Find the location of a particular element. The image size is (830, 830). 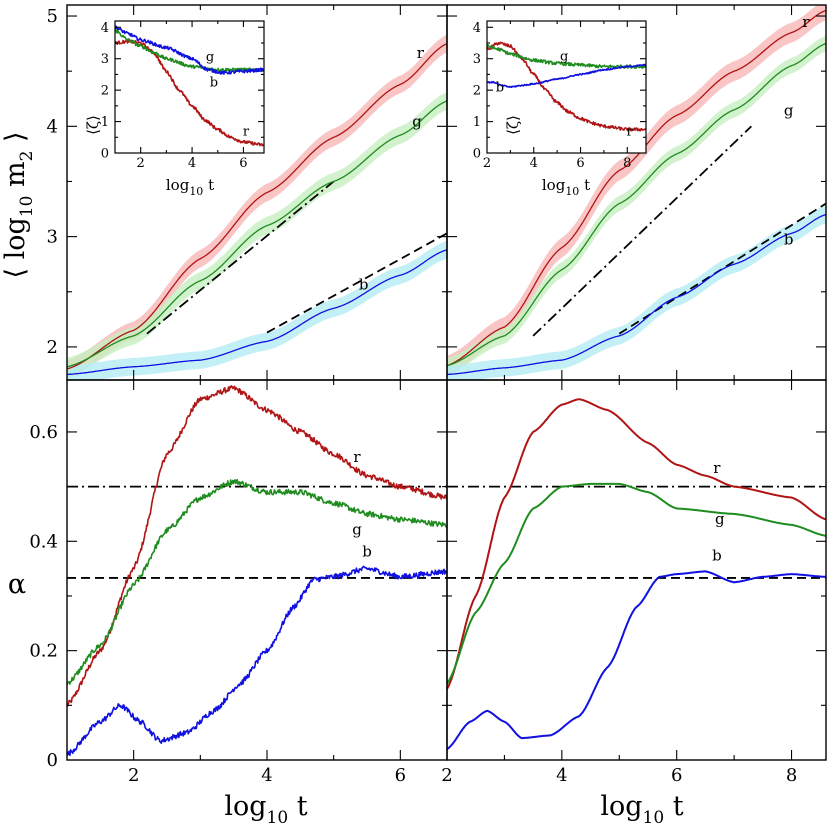

inset-right-series-r is located at coordinates (566, 86).